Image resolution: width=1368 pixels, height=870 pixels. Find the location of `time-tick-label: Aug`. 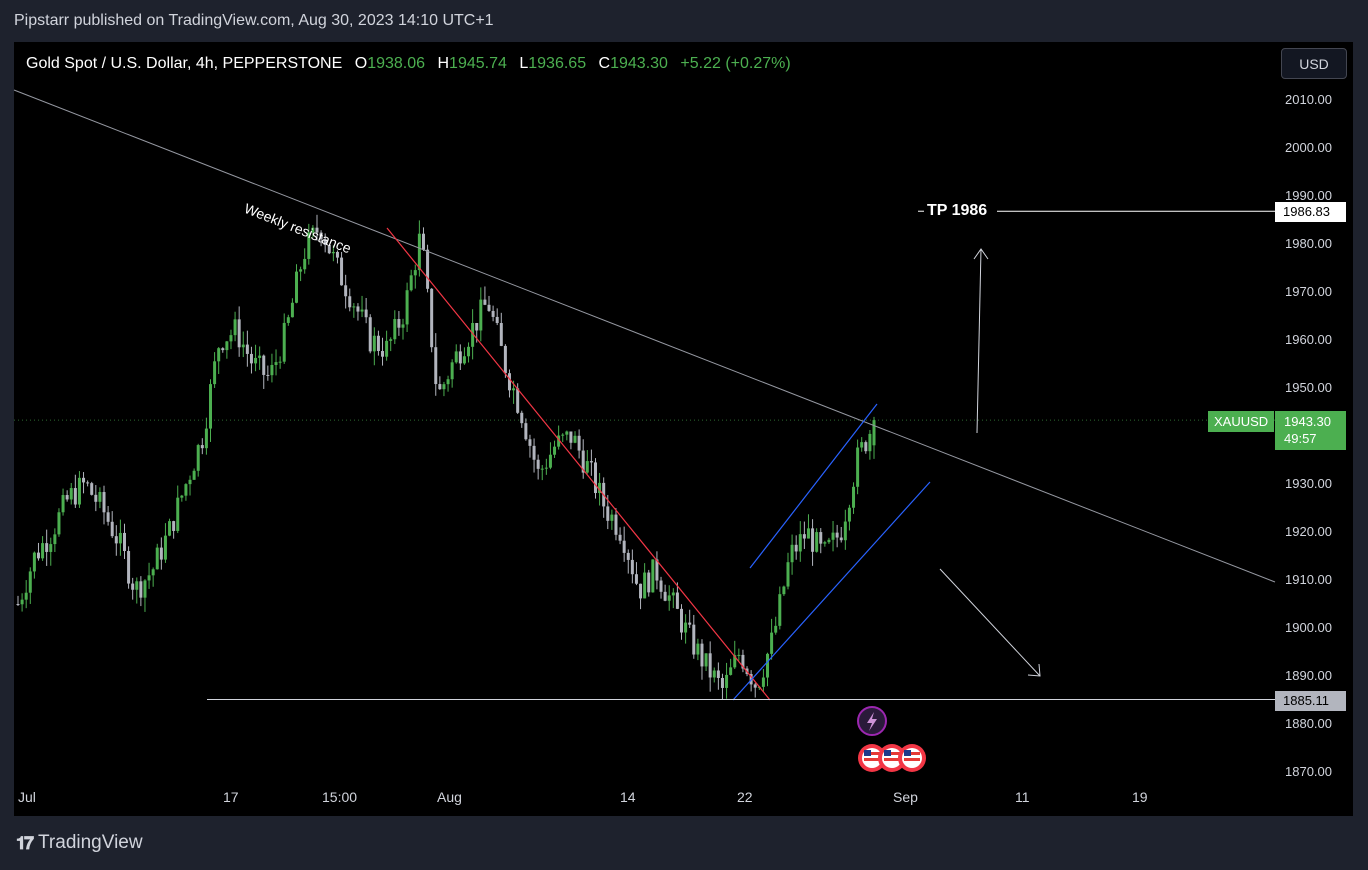

time-tick-label: Aug is located at coordinates (449, 797).